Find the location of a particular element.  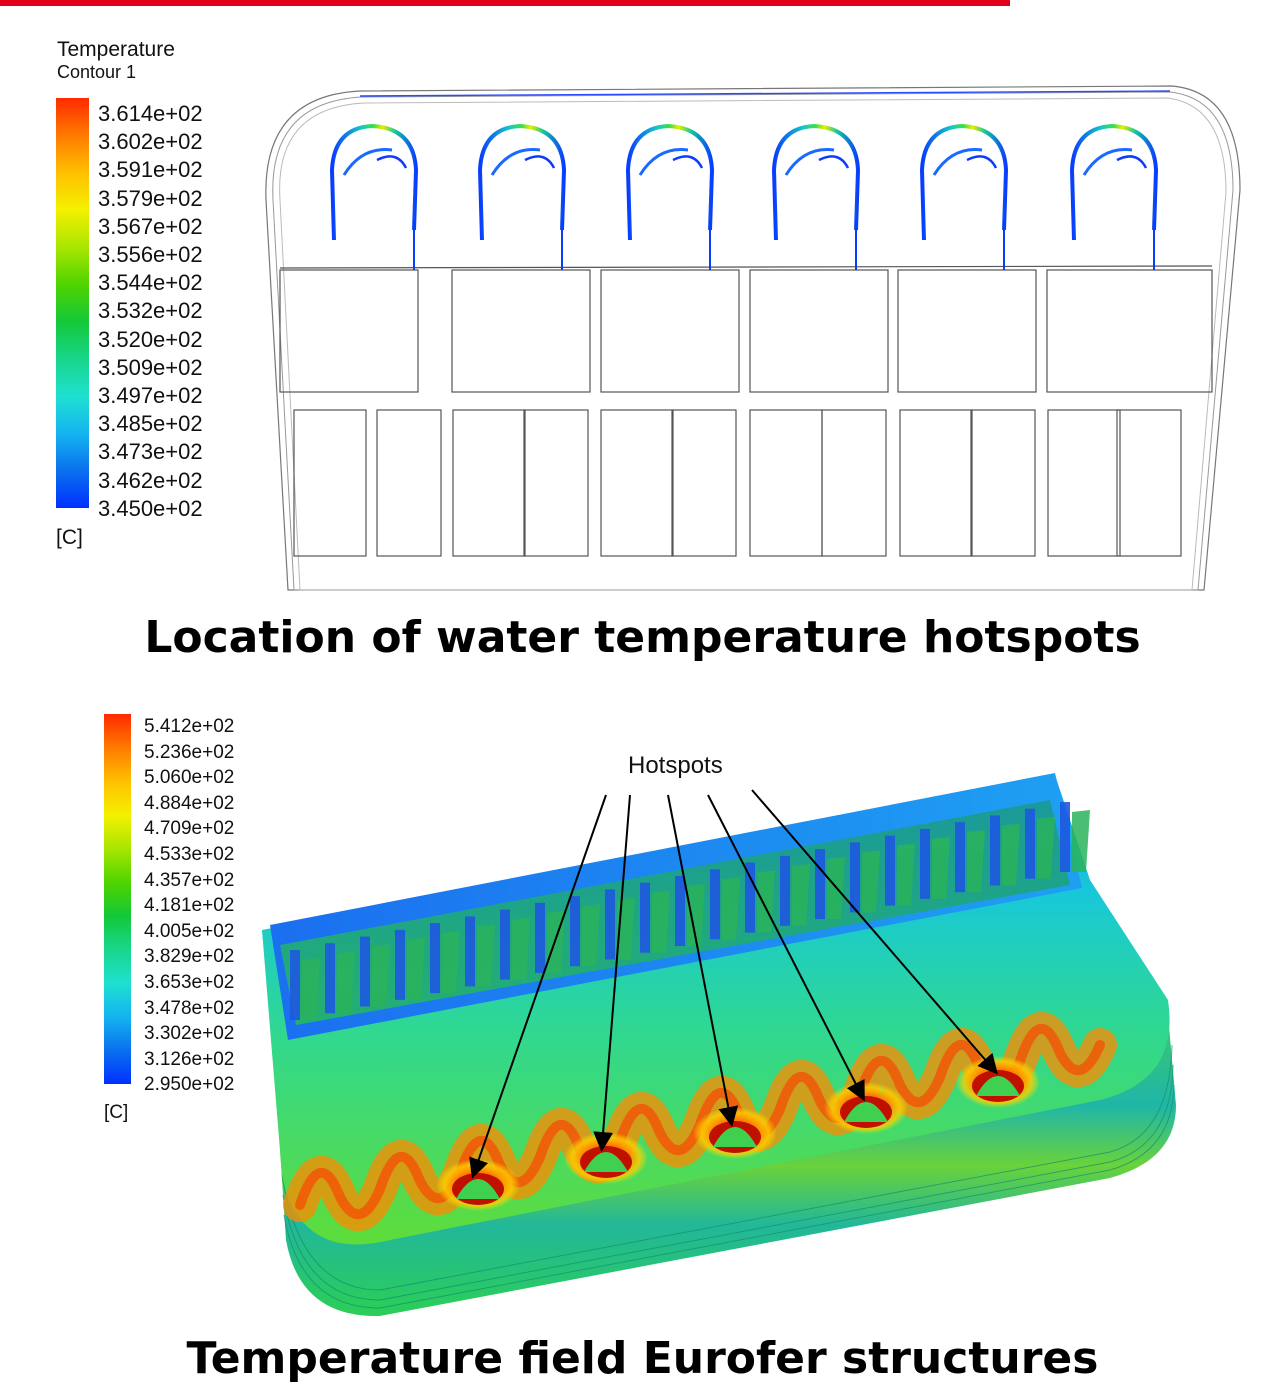

legend-title: Temperature is located at coordinates (116, 49).